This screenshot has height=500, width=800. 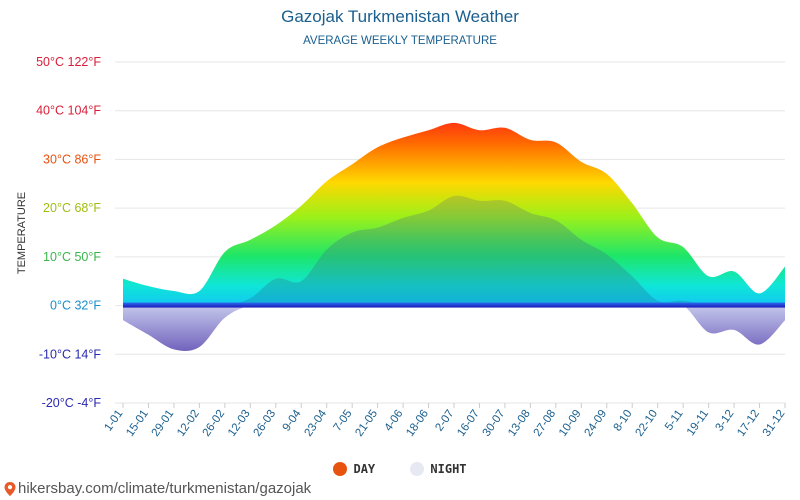 I want to click on x-tick-label: 3-12, so click(x=724, y=421).